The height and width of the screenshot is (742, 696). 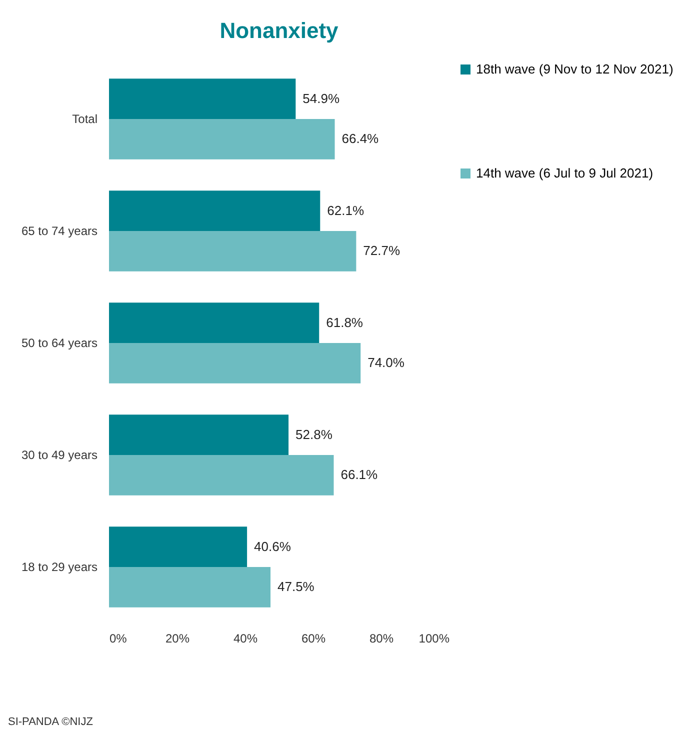 I want to click on chart-title: Nonanxiety, so click(x=280, y=30).